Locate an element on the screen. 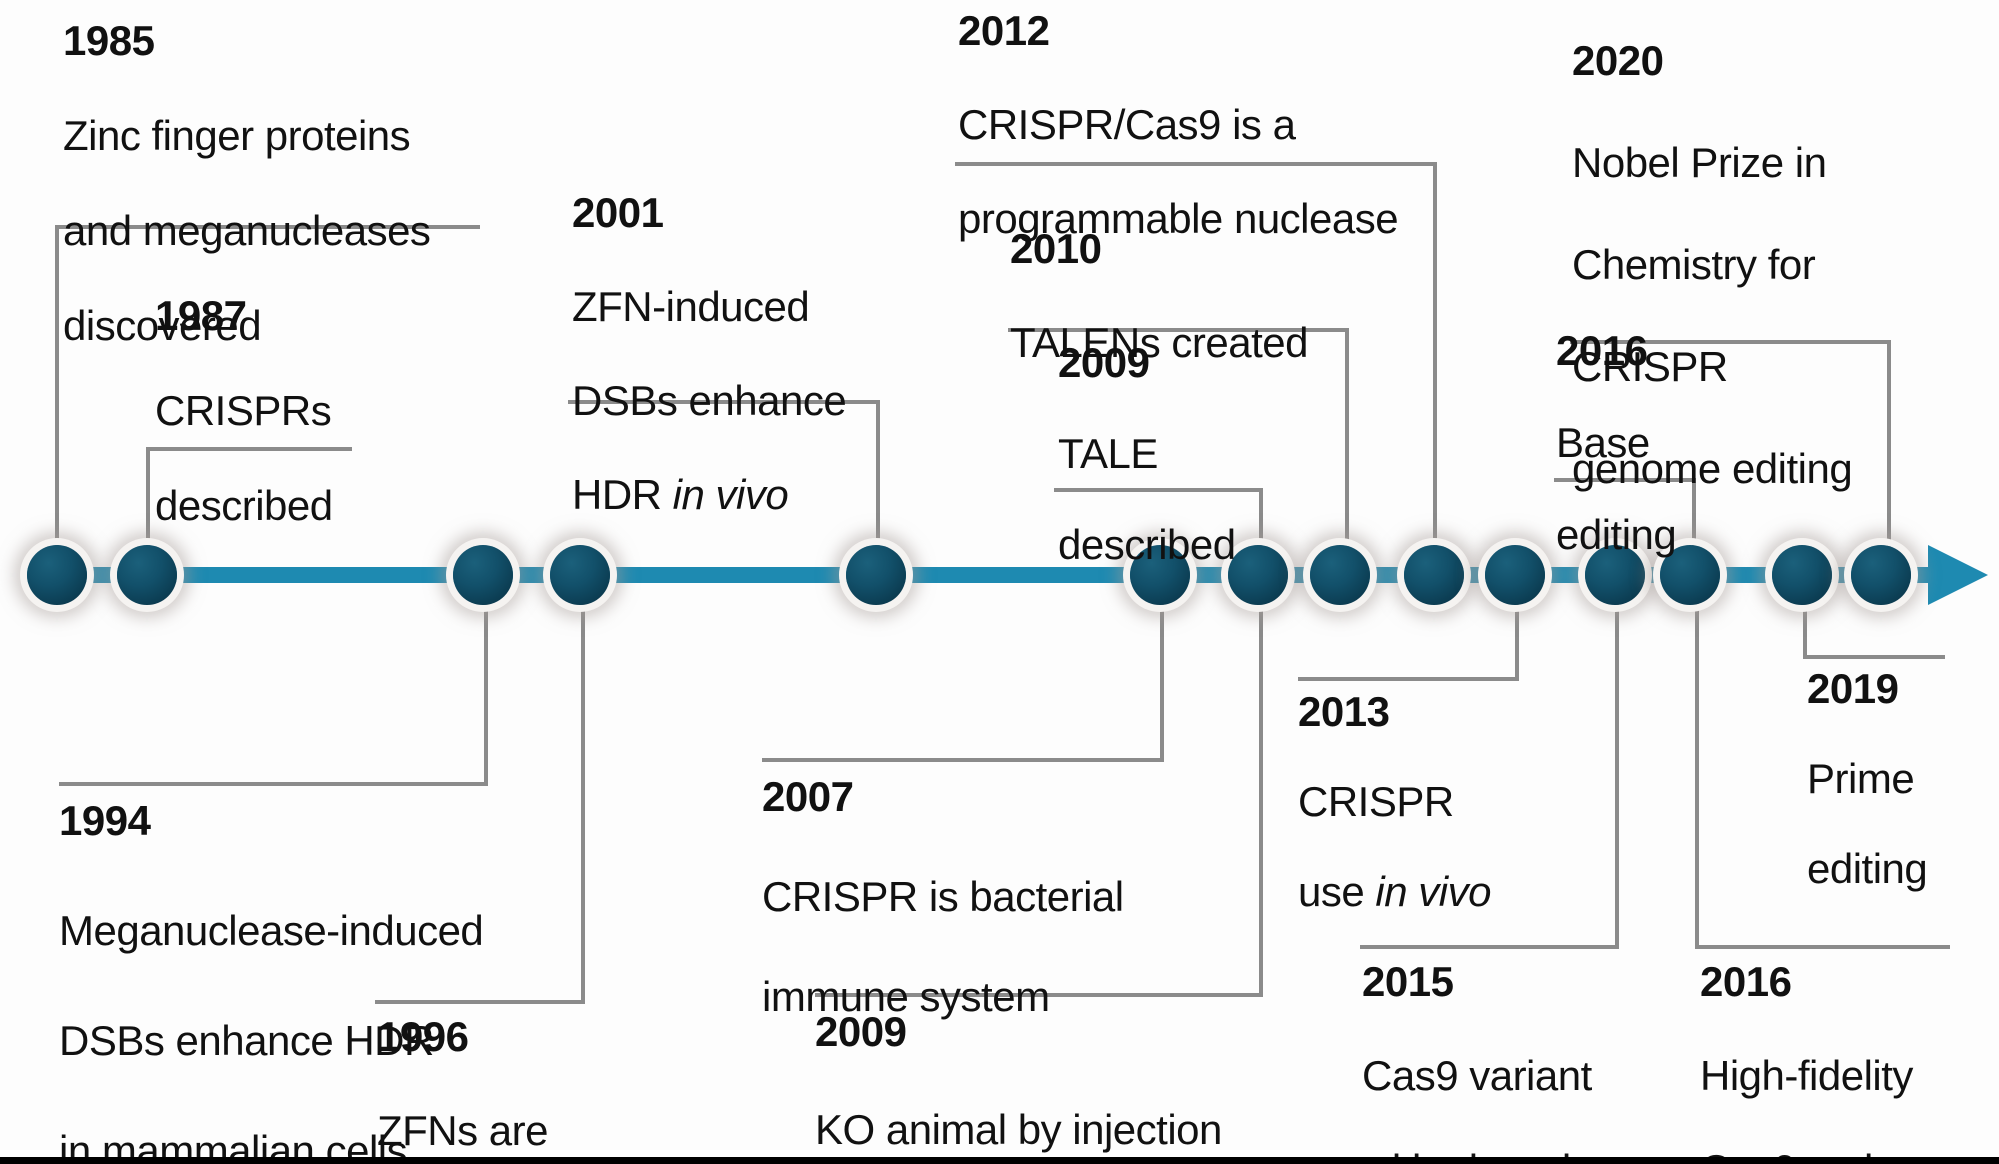 This screenshot has width=1999, height=1164. event-2013-12-text-line-2: use in vivo is located at coordinates (1394, 891).